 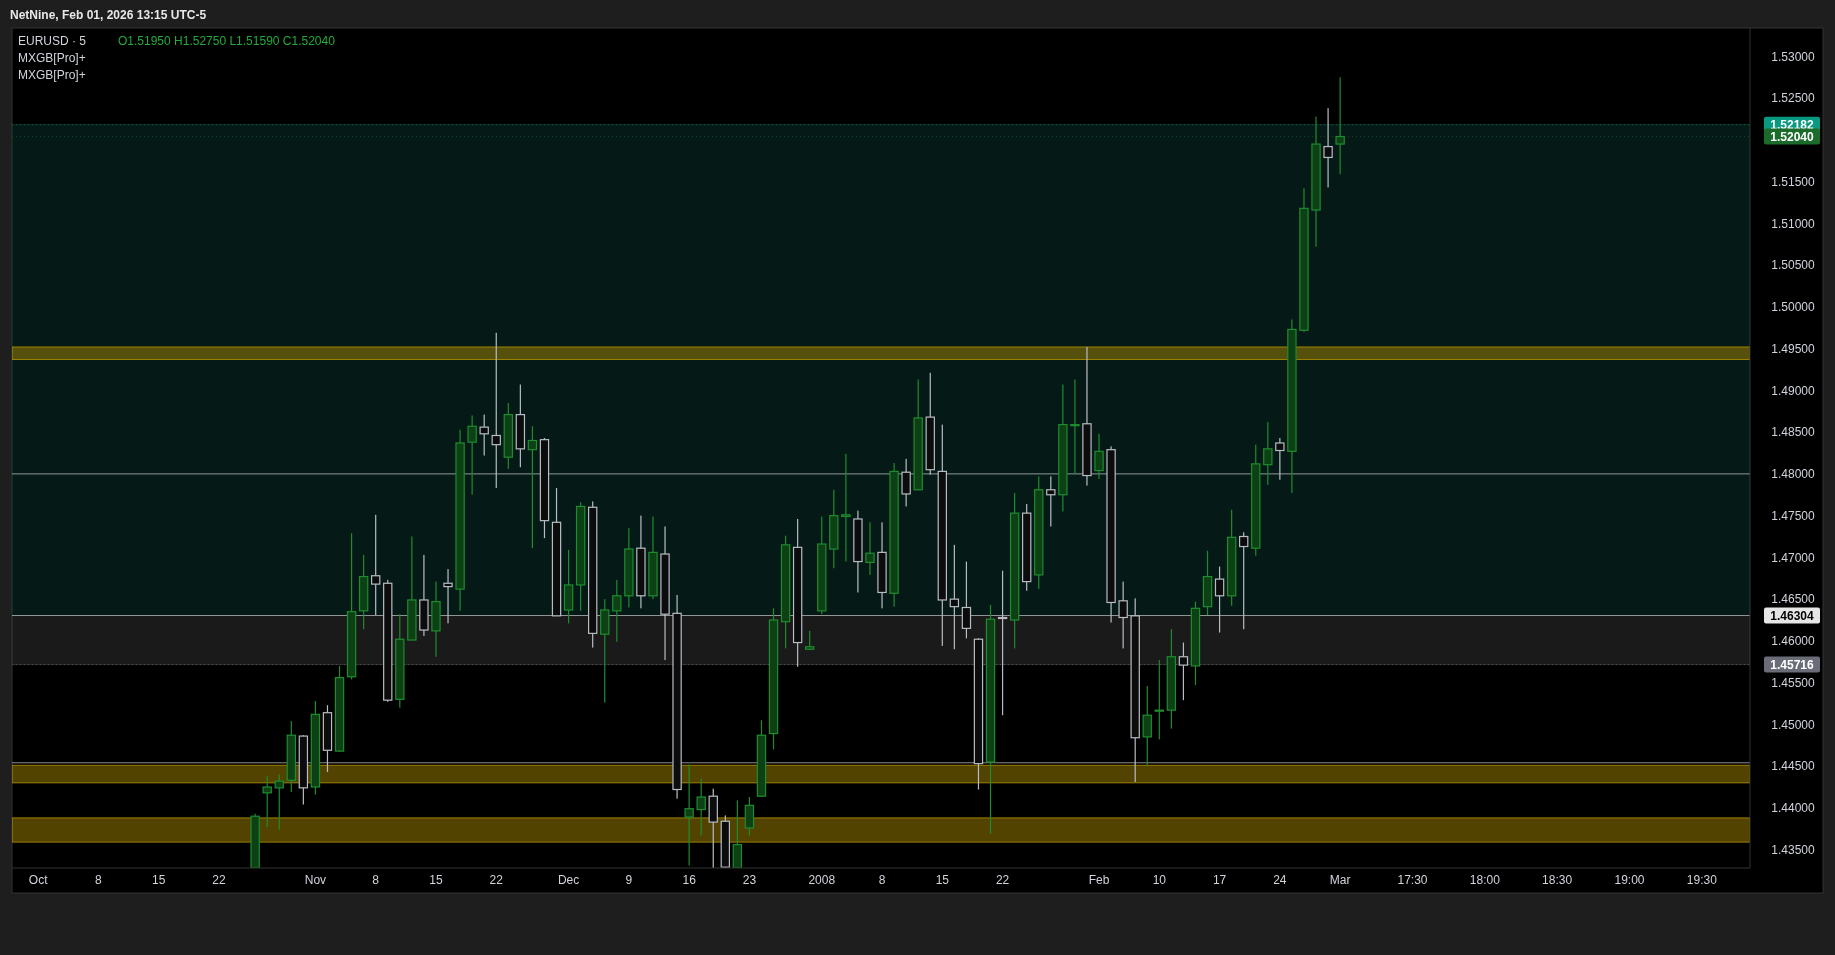 What do you see at coordinates (1485, 880) in the screenshot?
I see `x-tick-label: 18:00` at bounding box center [1485, 880].